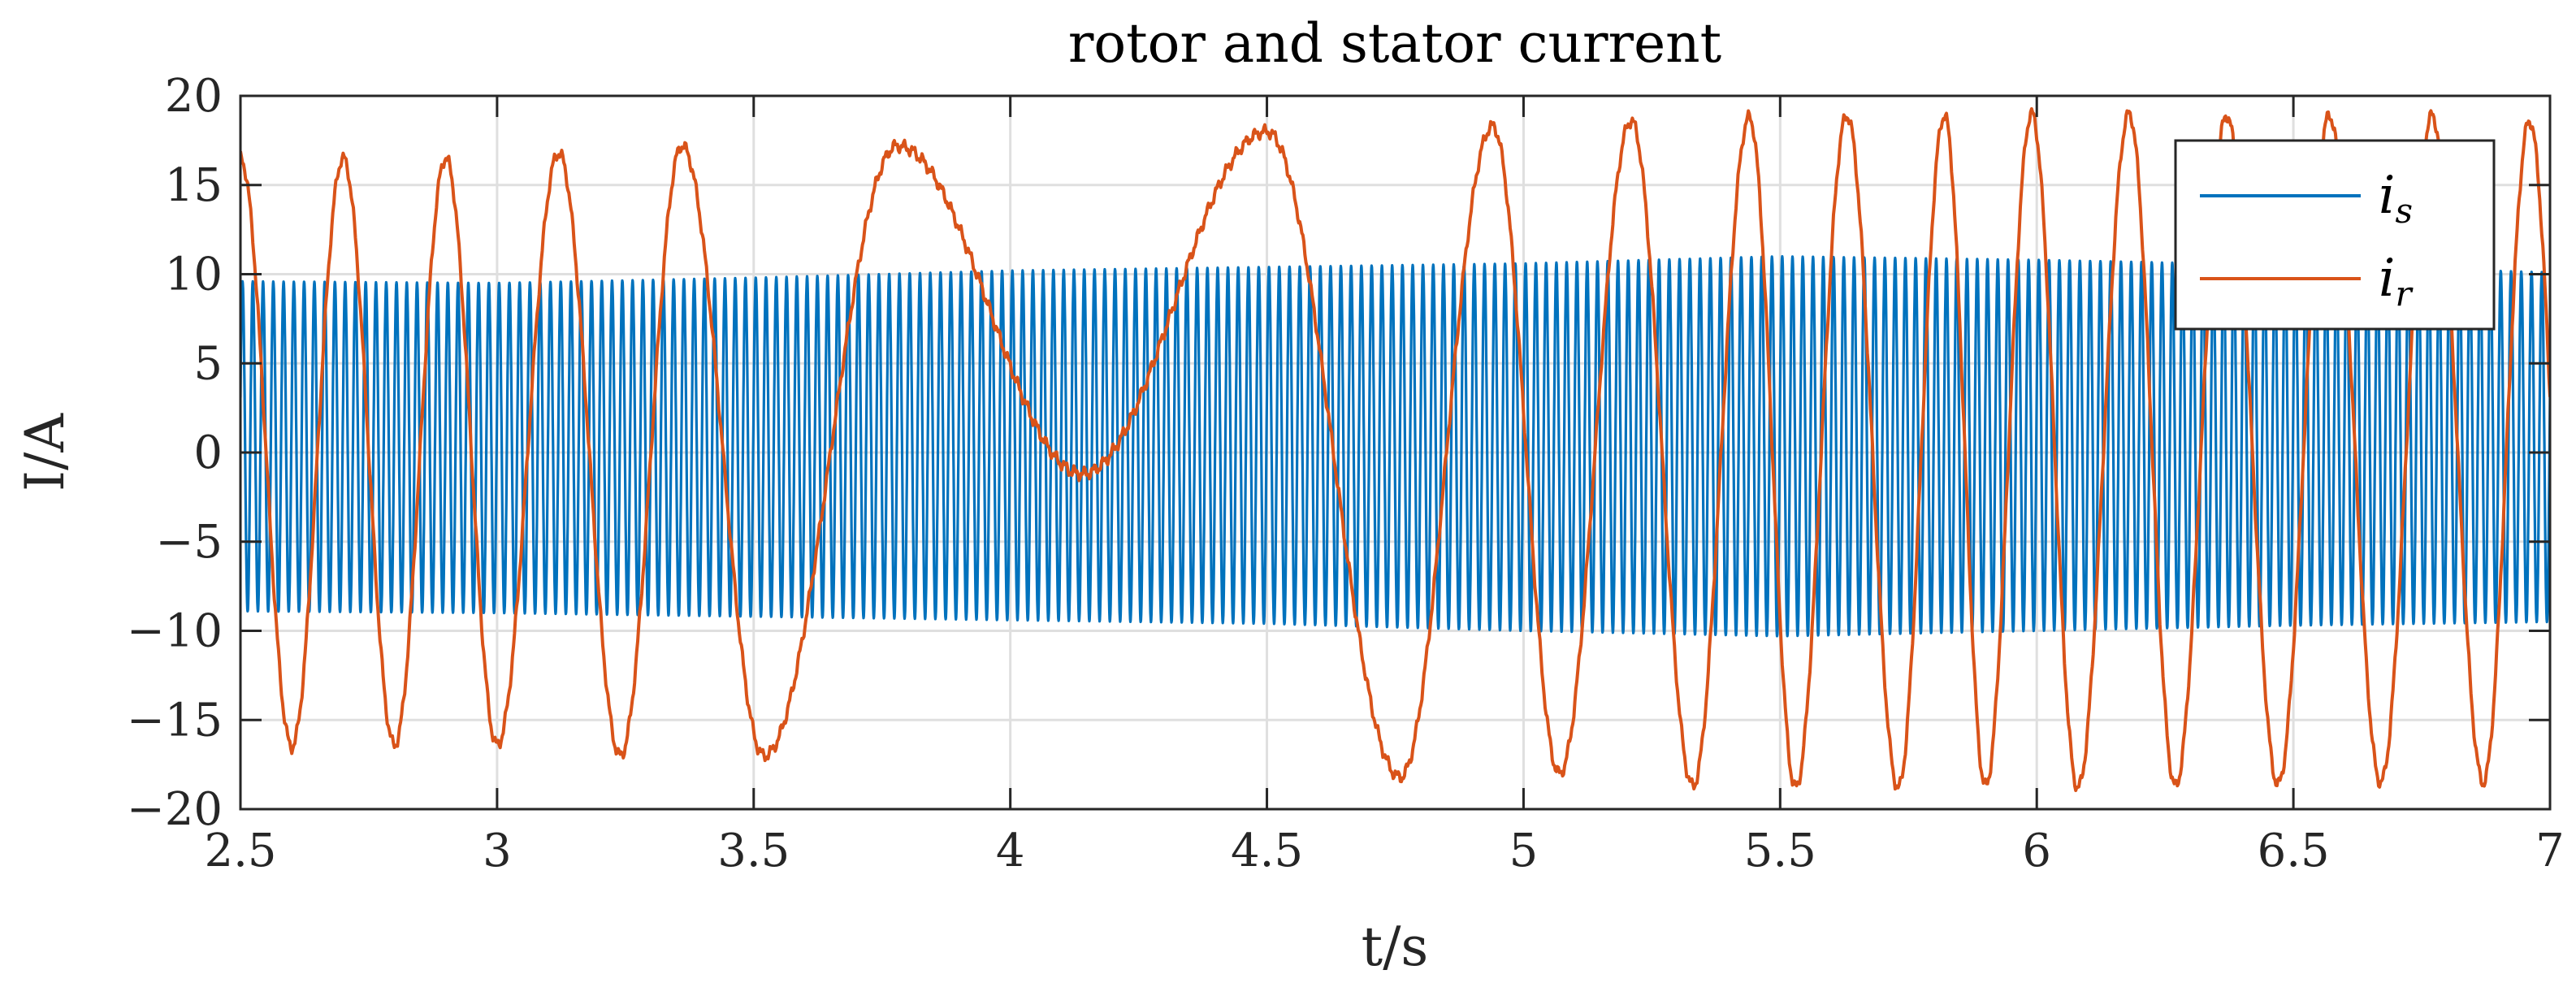  What do you see at coordinates (1010, 851) in the screenshot?
I see `x-tick-label: 4` at bounding box center [1010, 851].